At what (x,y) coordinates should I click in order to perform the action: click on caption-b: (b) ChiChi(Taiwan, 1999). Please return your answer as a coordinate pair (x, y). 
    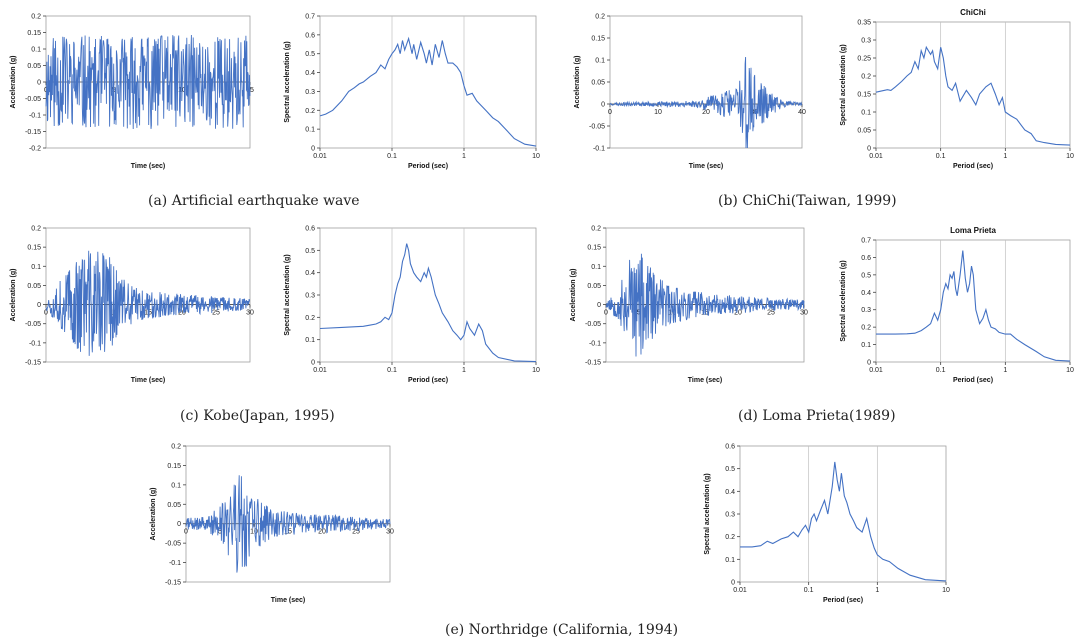
    Looking at the image, I should click on (807, 201).